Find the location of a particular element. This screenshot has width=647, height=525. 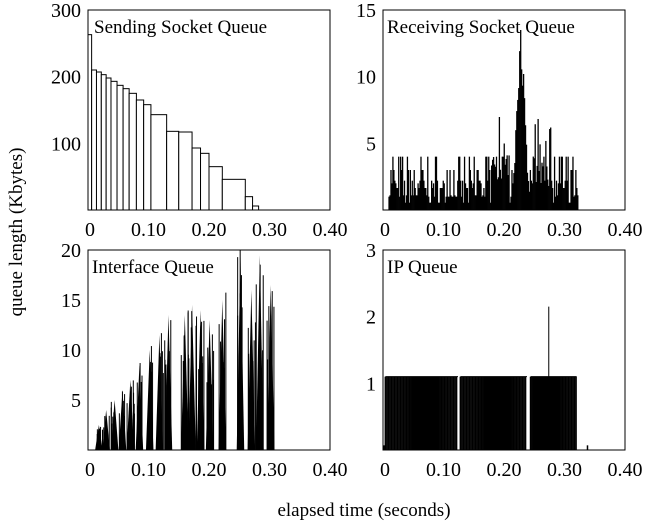

panel-title: Interface Queue is located at coordinates (153, 267).